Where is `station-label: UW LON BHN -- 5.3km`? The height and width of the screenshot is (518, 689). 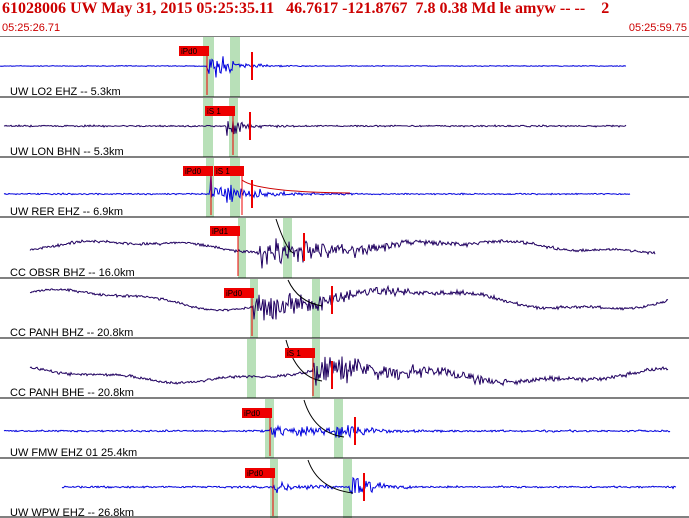 station-label: UW LON BHN -- 5.3km is located at coordinates (67, 152).